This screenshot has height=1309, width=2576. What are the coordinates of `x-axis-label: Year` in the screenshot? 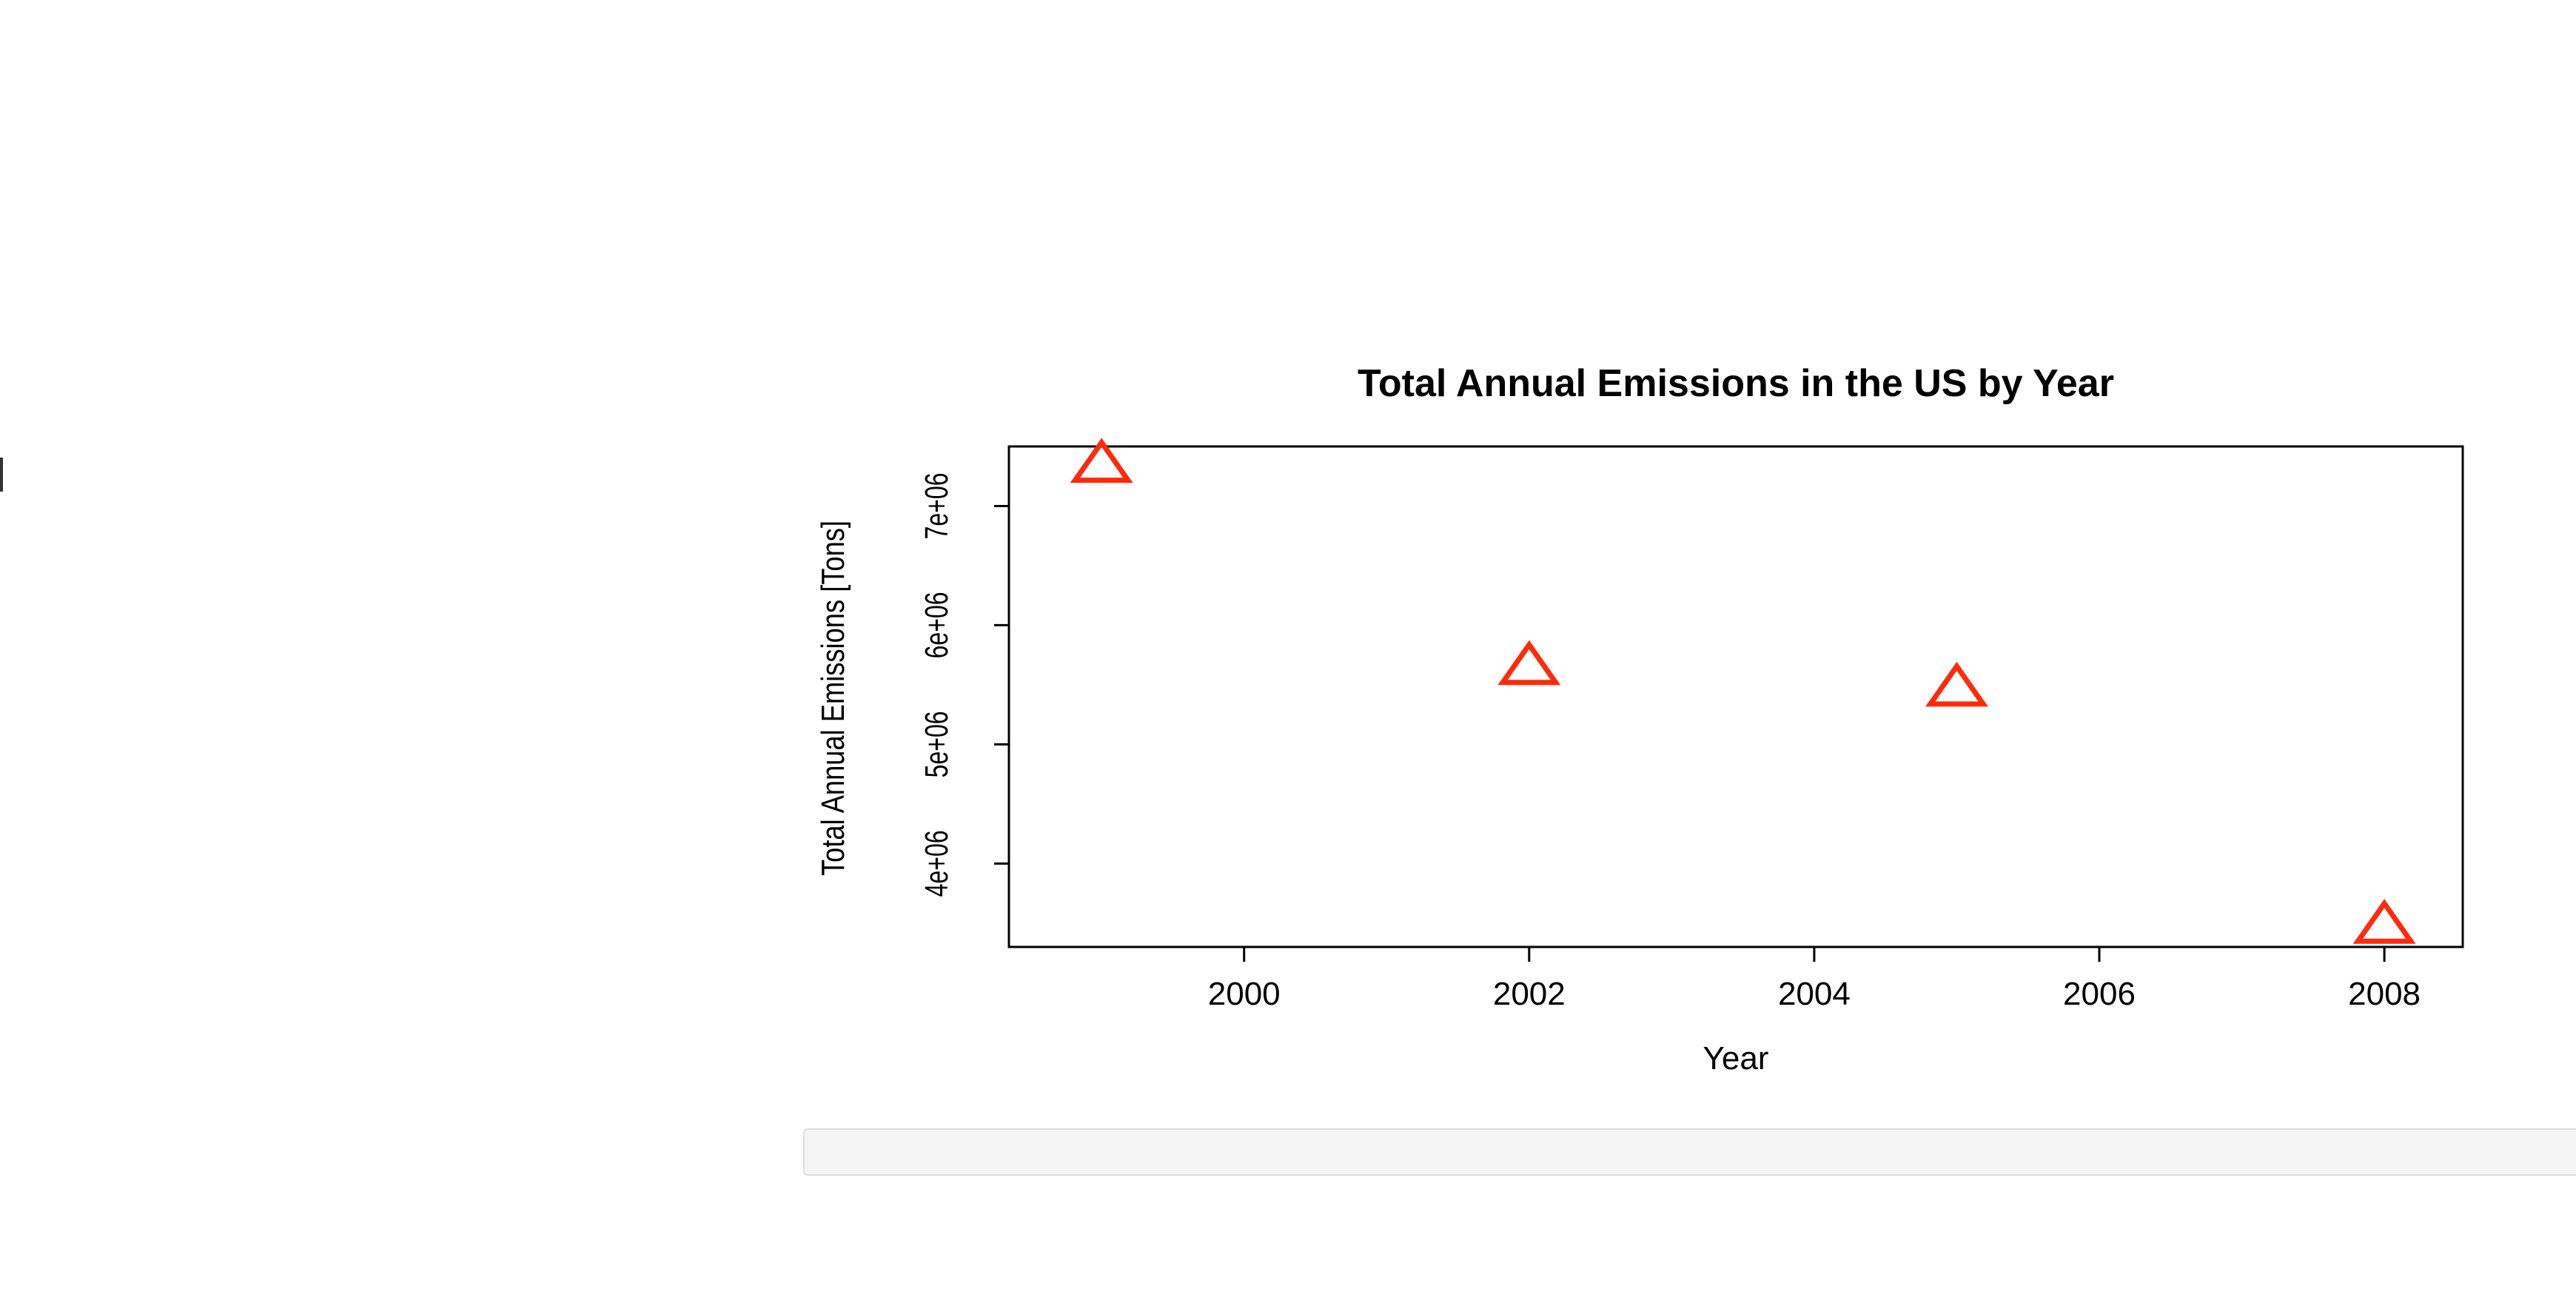 It's located at (1736, 1058).